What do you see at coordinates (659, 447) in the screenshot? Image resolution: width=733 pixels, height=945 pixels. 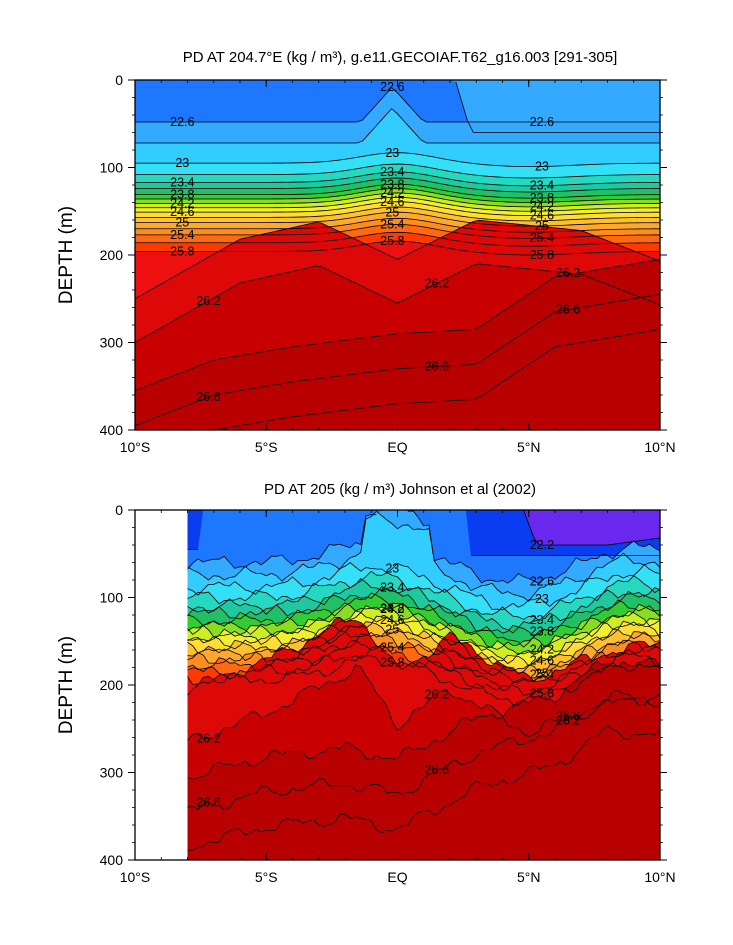 I see `x-tick-label: 10°N` at bounding box center [659, 447].